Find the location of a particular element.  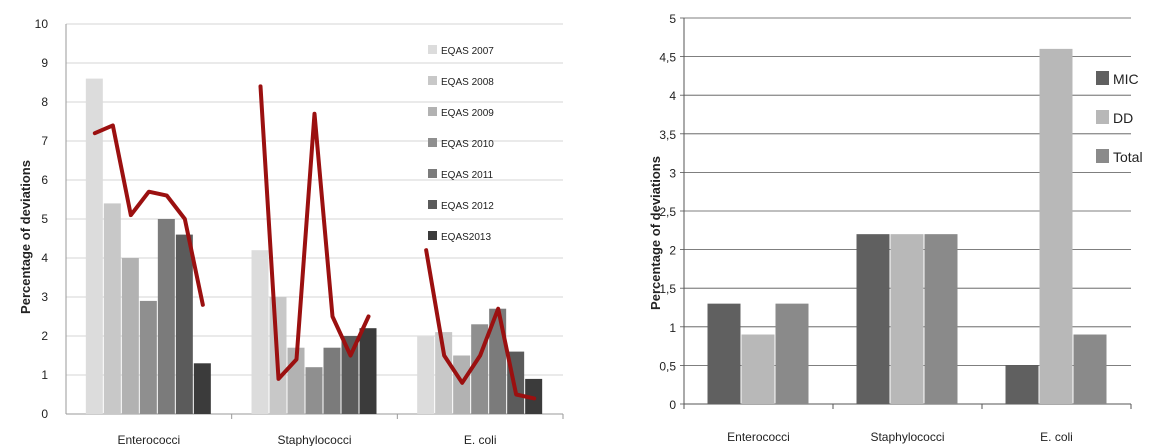

x-category-label: E. coli is located at coordinates (1056, 437).